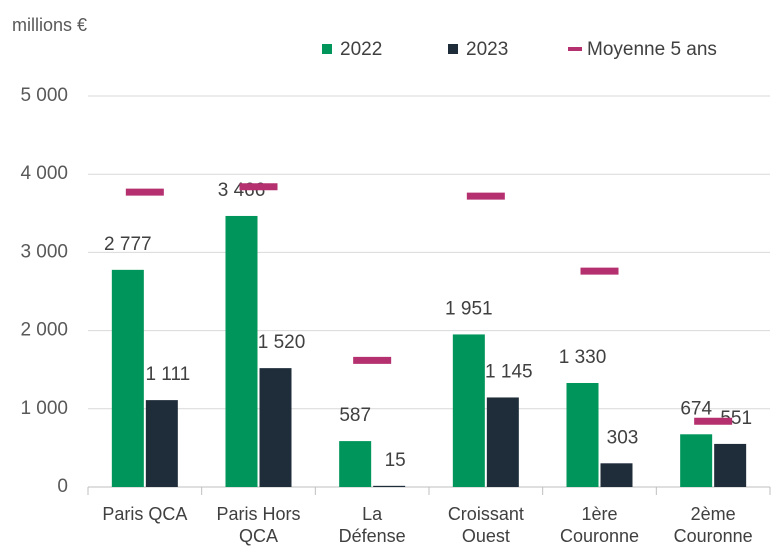  What do you see at coordinates (485, 525) in the screenshot?
I see `x-tick-label: Croissant Ouest` at bounding box center [485, 525].